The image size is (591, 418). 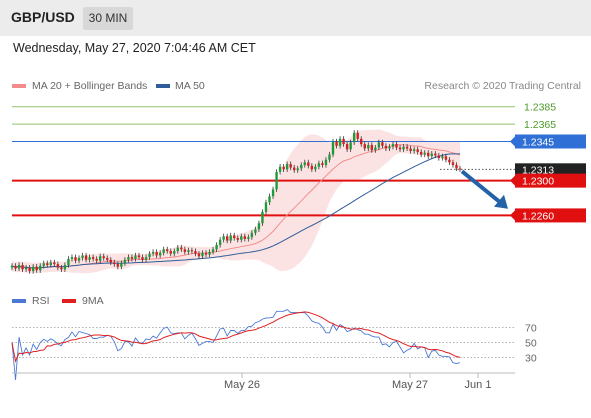 What do you see at coordinates (242, 385) in the screenshot?
I see `time-tick-label: May 26` at bounding box center [242, 385].